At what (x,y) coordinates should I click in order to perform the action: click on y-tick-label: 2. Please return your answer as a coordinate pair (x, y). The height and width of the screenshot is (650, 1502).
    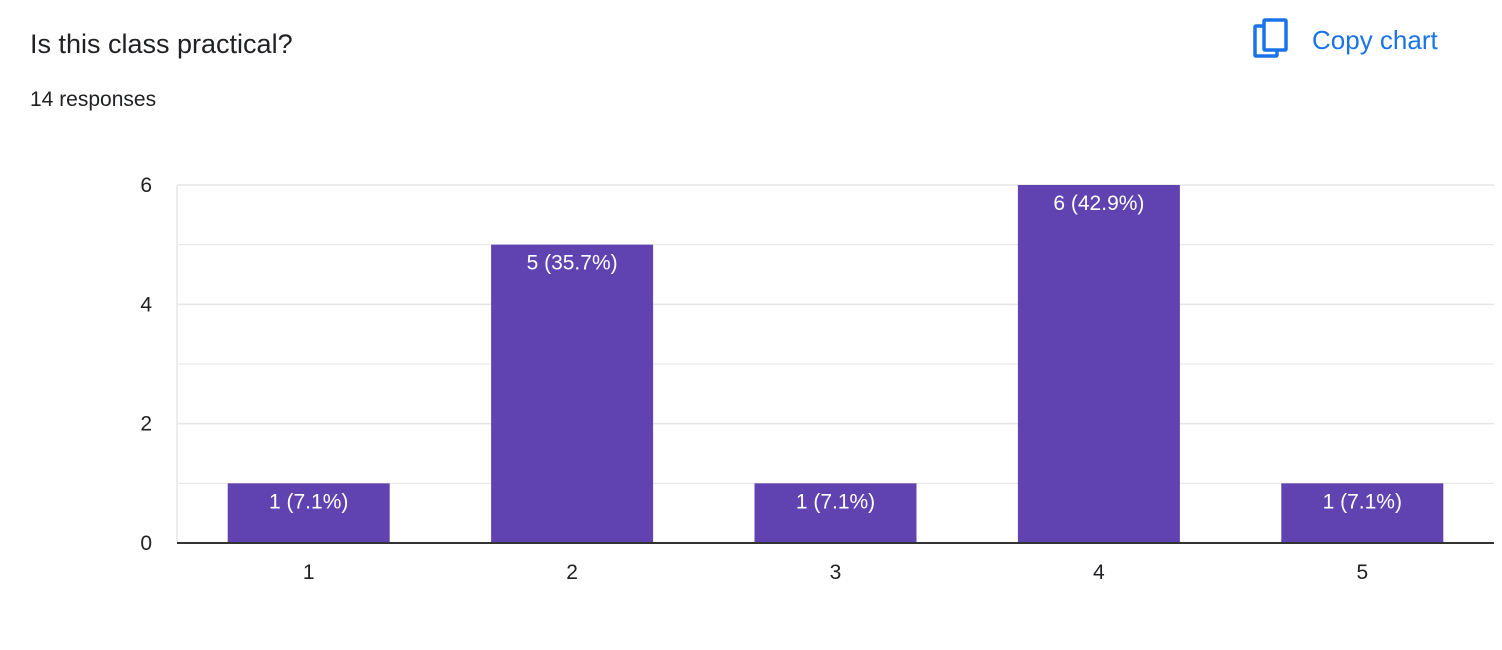
    Looking at the image, I should click on (146, 424).